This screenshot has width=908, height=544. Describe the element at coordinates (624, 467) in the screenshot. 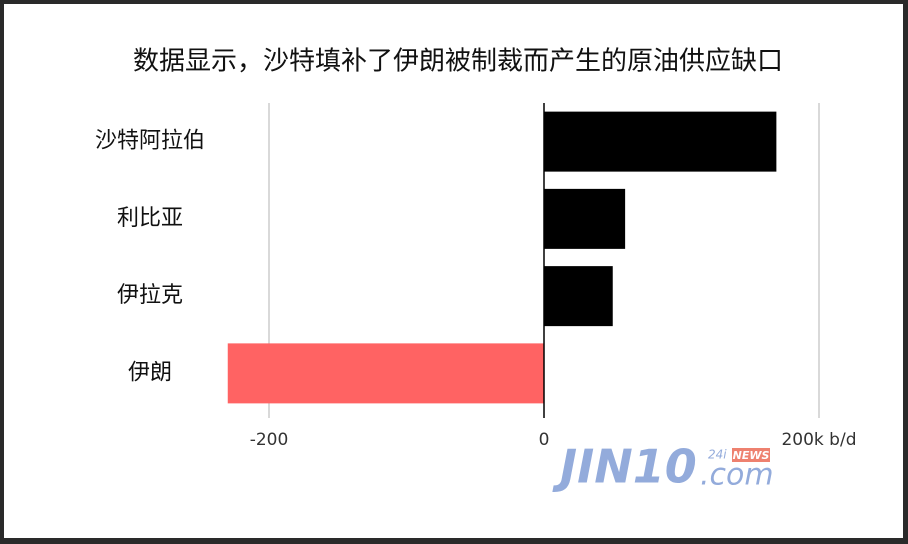

I see `watermark-brand: JIN10` at that location.